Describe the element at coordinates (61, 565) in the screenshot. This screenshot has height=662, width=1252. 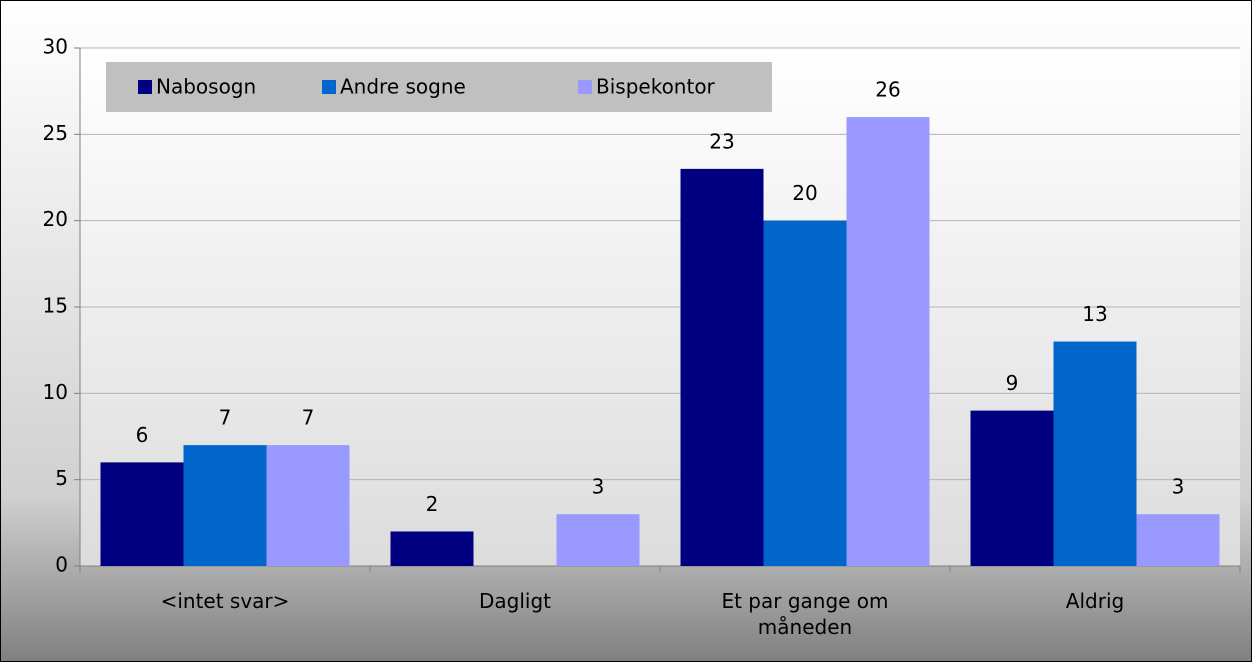
I see `y-tick-label: 0` at that location.